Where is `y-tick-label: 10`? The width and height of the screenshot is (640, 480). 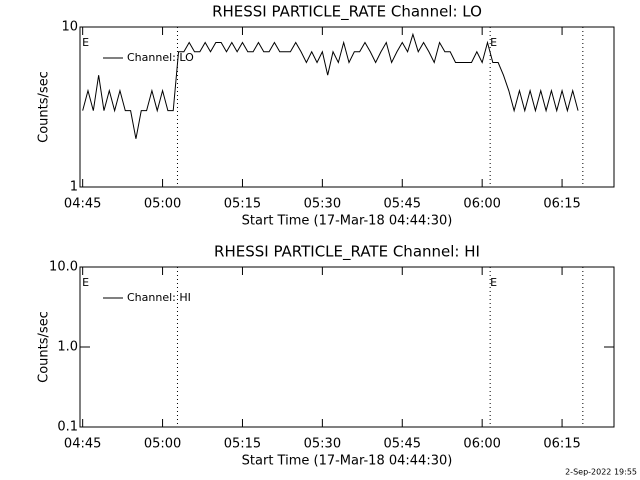
y-tick-label: 10 is located at coordinates (69, 27).